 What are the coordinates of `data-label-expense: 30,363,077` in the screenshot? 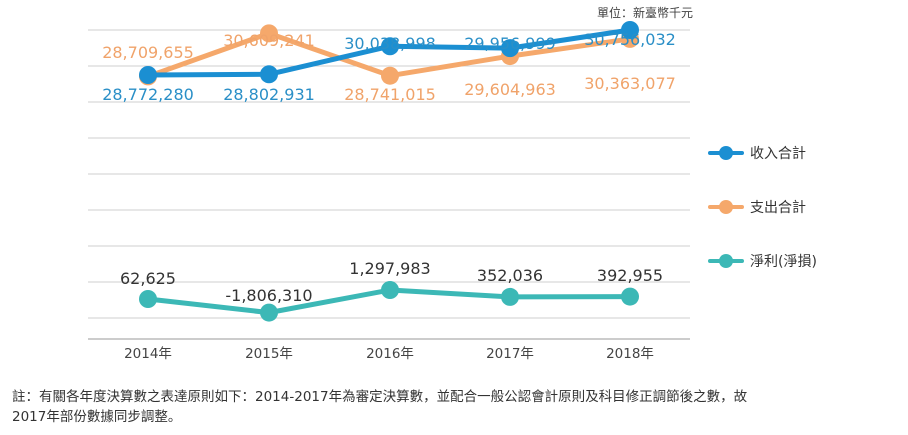 It's located at (630, 83).